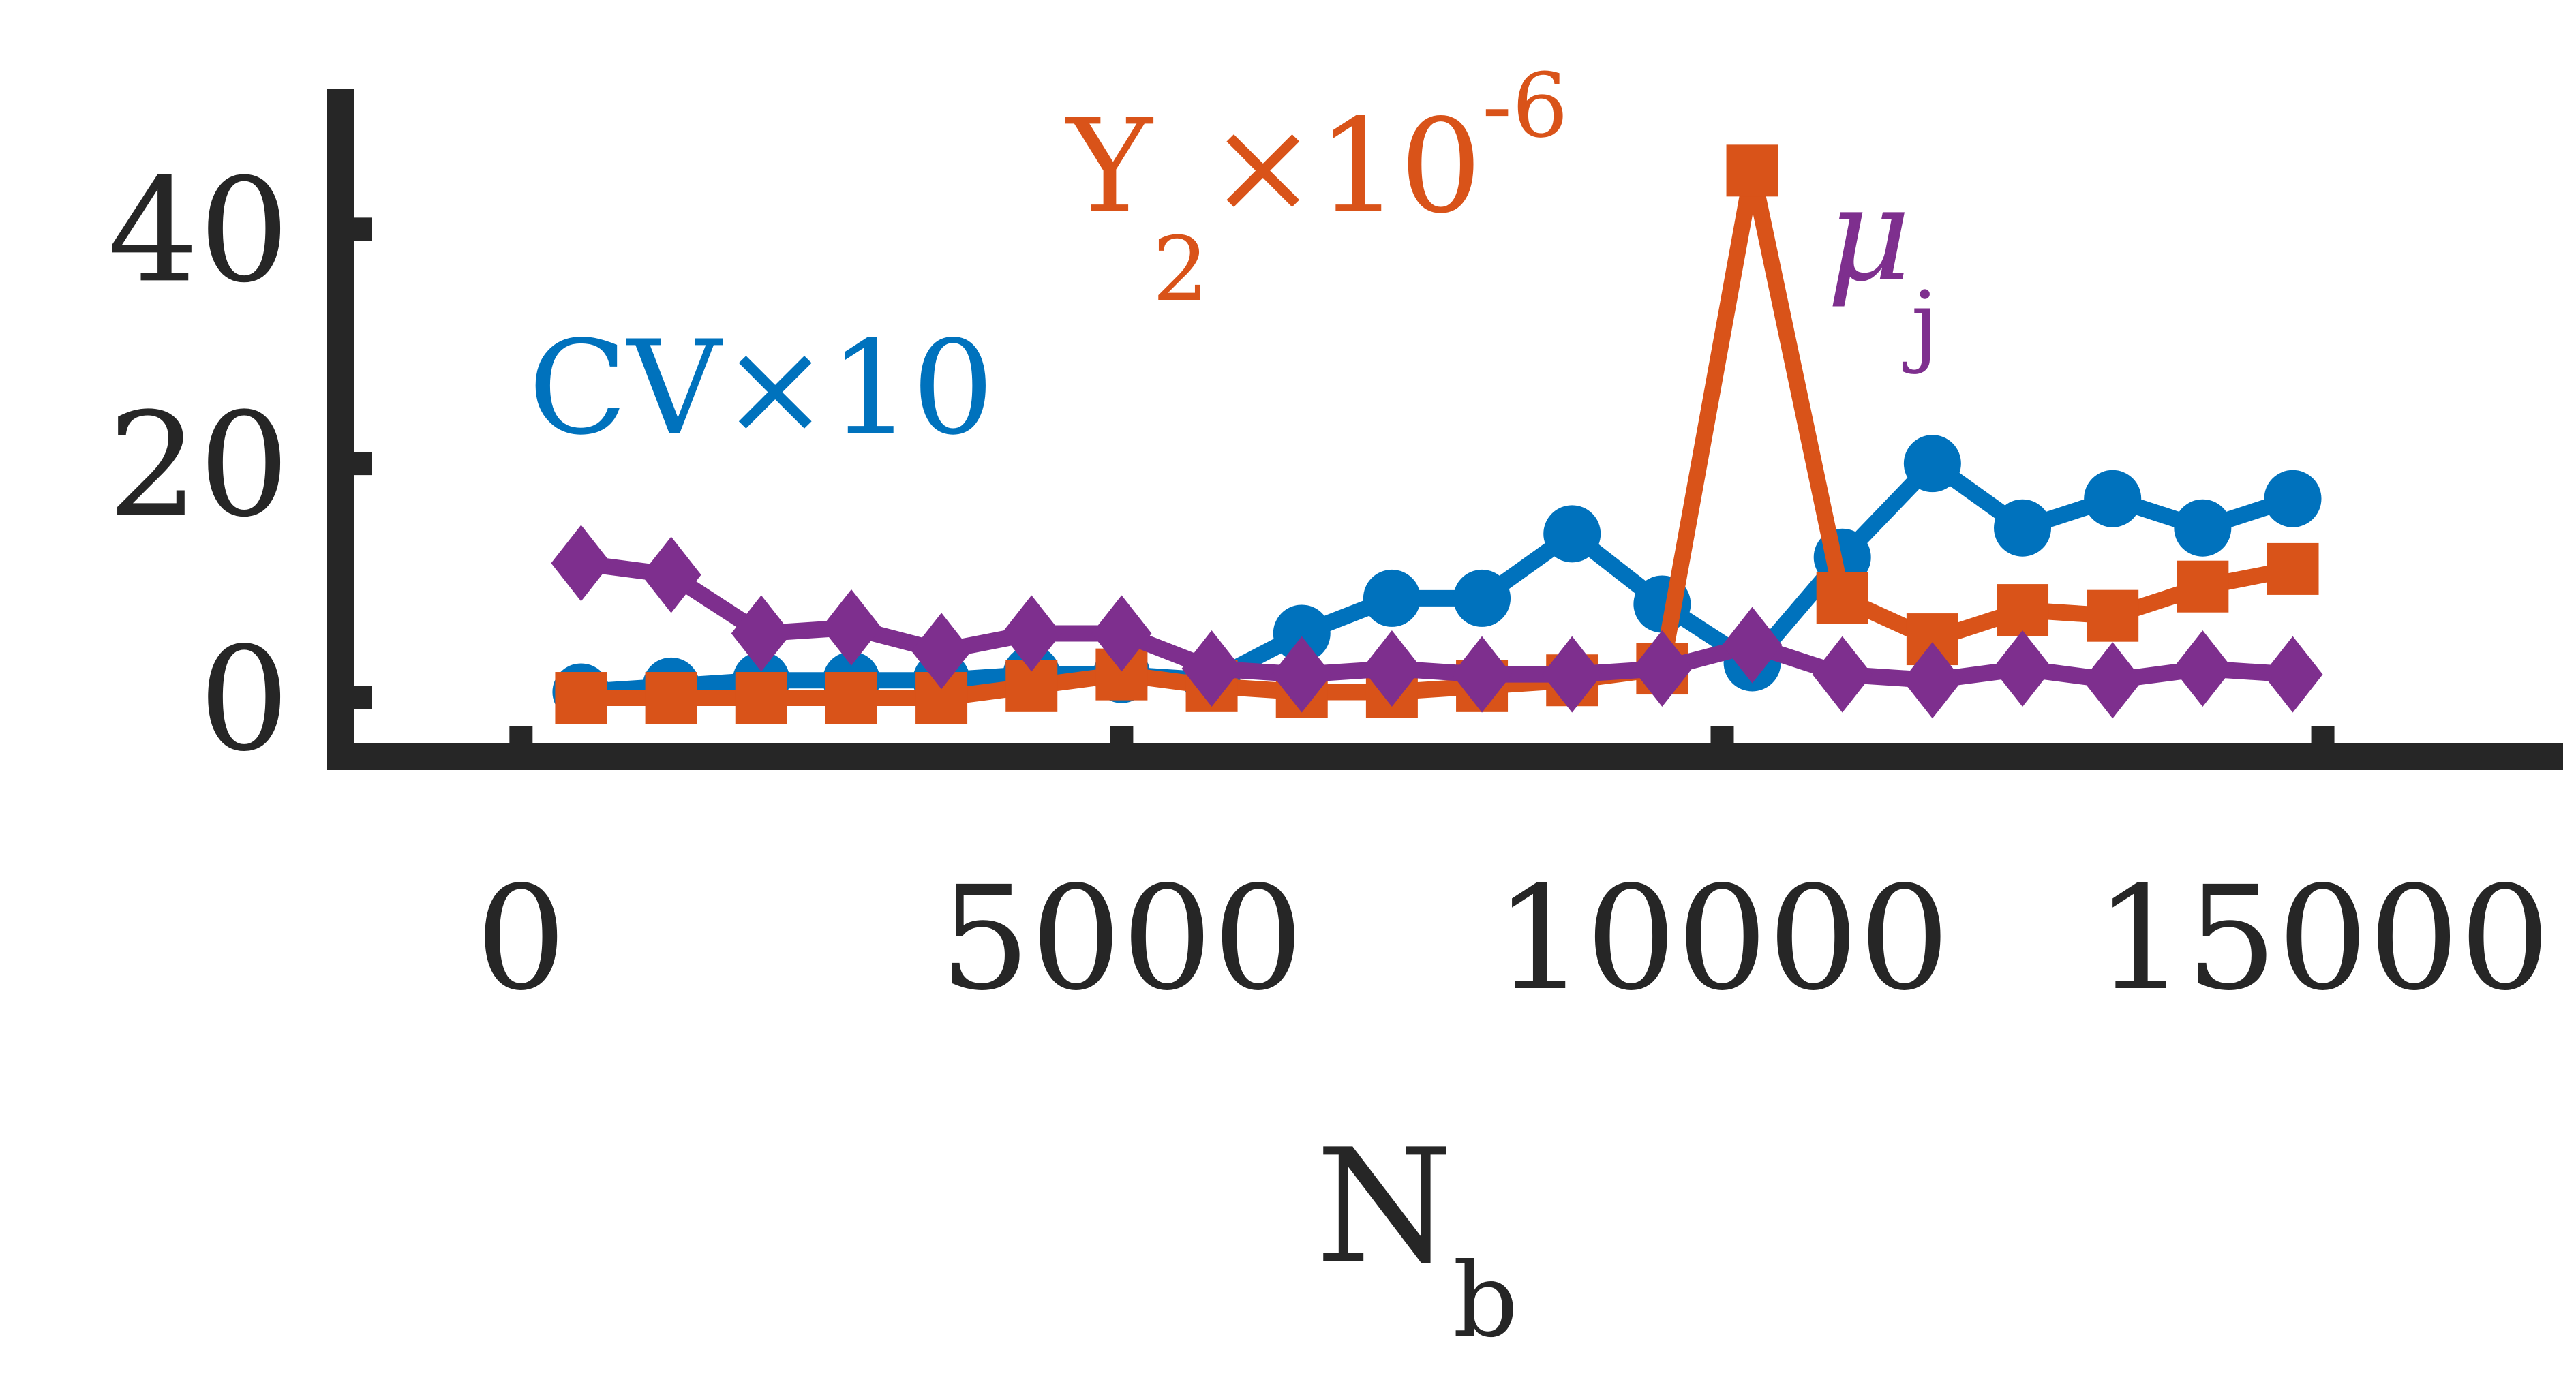 The height and width of the screenshot is (1397, 2576). What do you see at coordinates (1883, 267) in the screenshot?
I see `series-label-mu: μj` at bounding box center [1883, 267].